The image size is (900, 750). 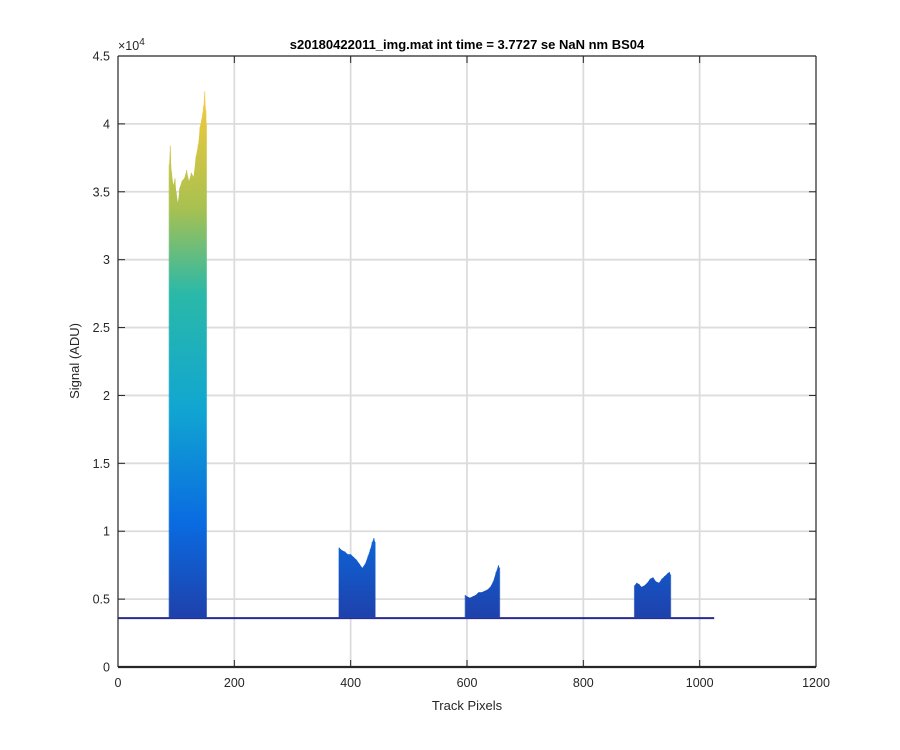 I want to click on y-exponent-power: 4, so click(x=142, y=42).